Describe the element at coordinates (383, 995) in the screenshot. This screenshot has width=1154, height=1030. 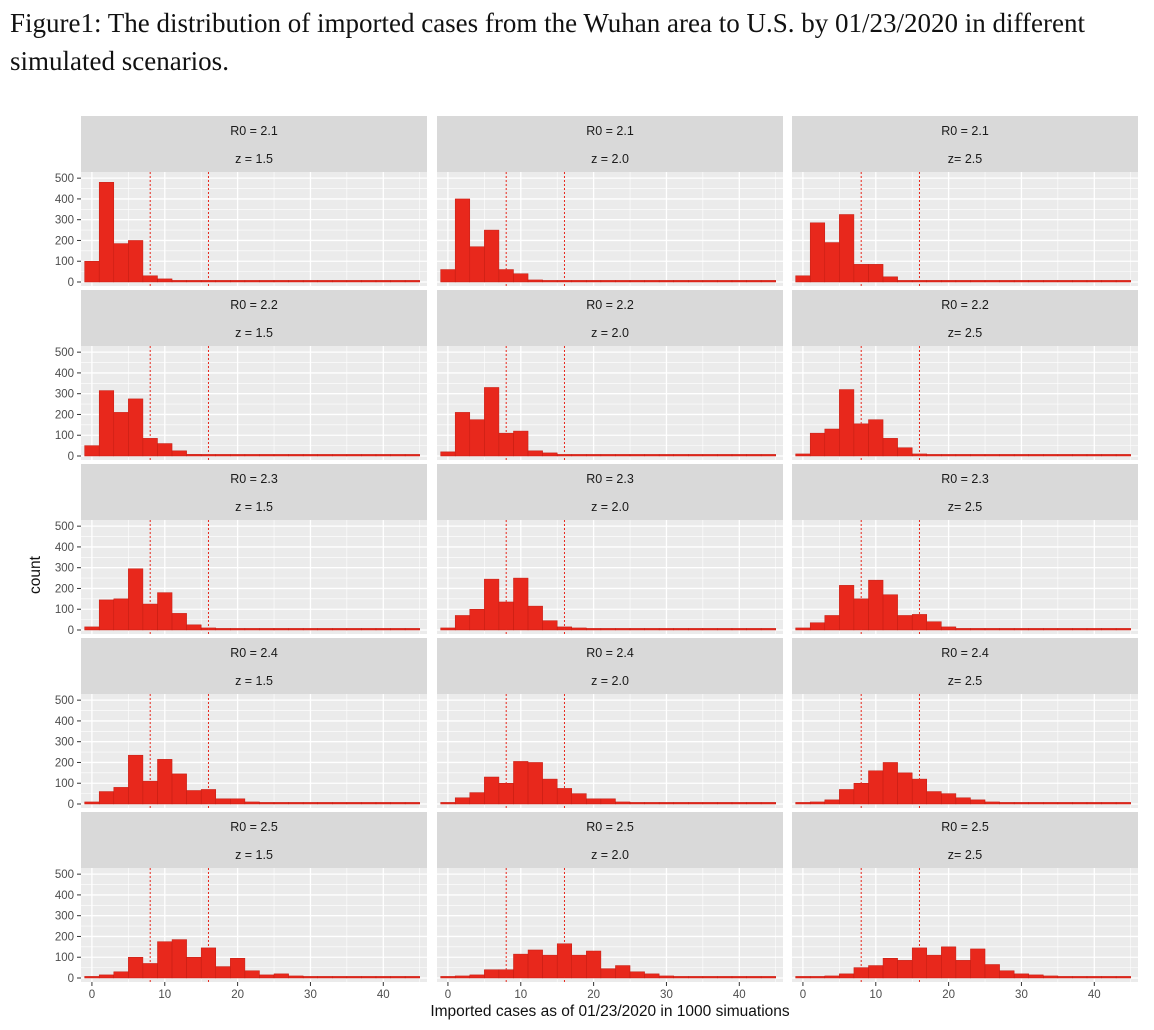
I see `x-tick-label: 40` at that location.